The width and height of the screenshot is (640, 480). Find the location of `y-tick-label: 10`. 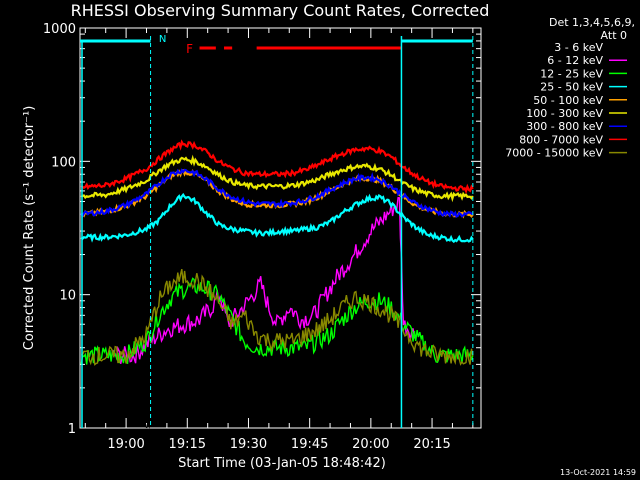

y-tick-label: 10 is located at coordinates (67, 296).